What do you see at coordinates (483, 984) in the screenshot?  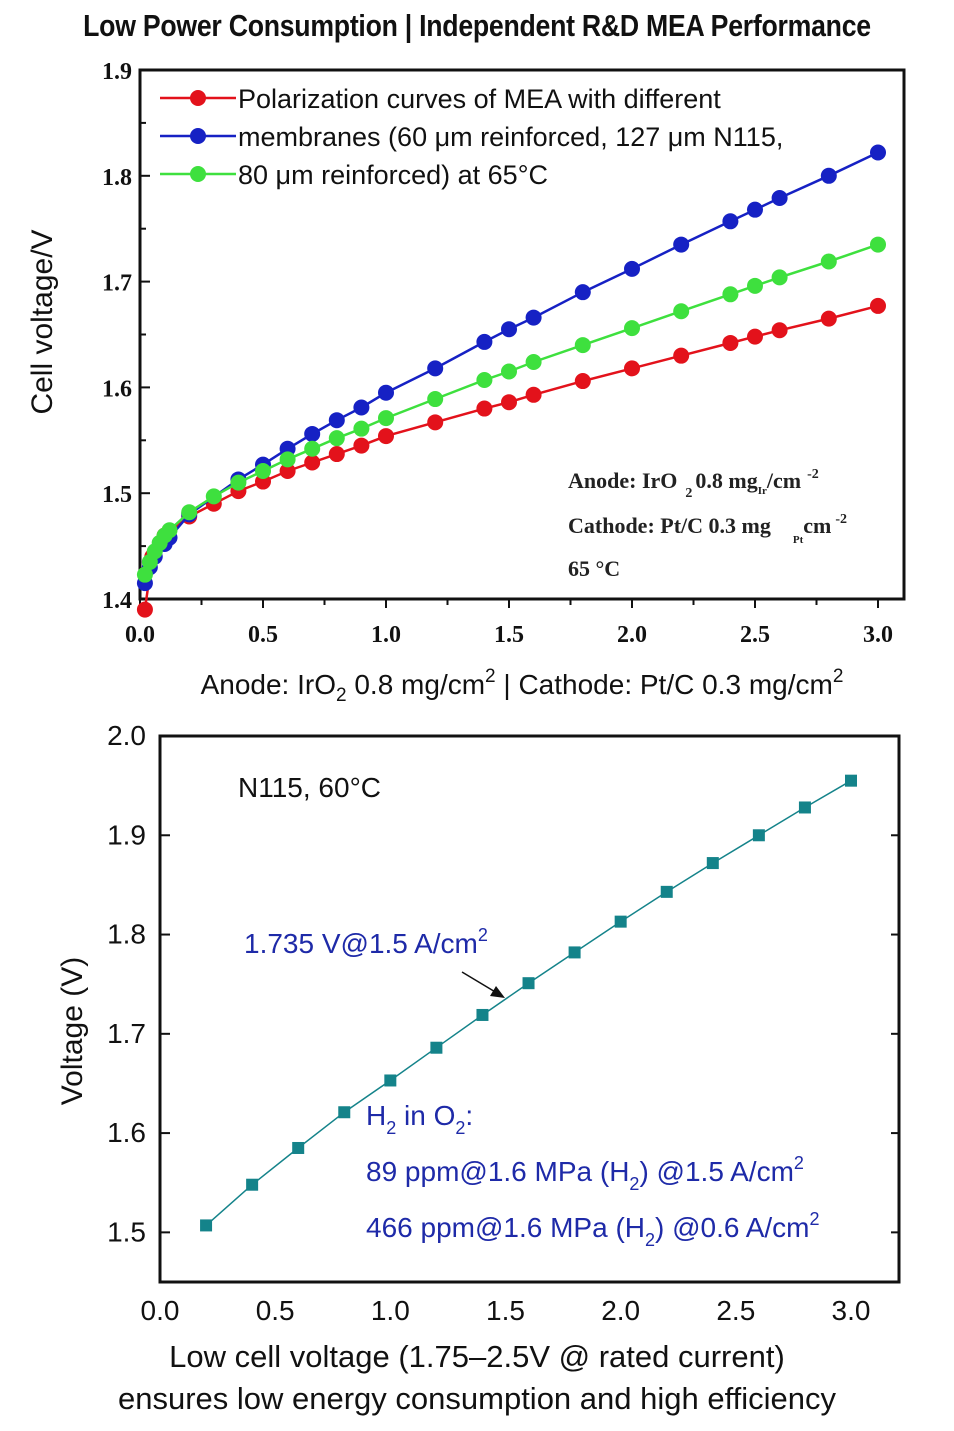 I see `callout-arrow` at bounding box center [483, 984].